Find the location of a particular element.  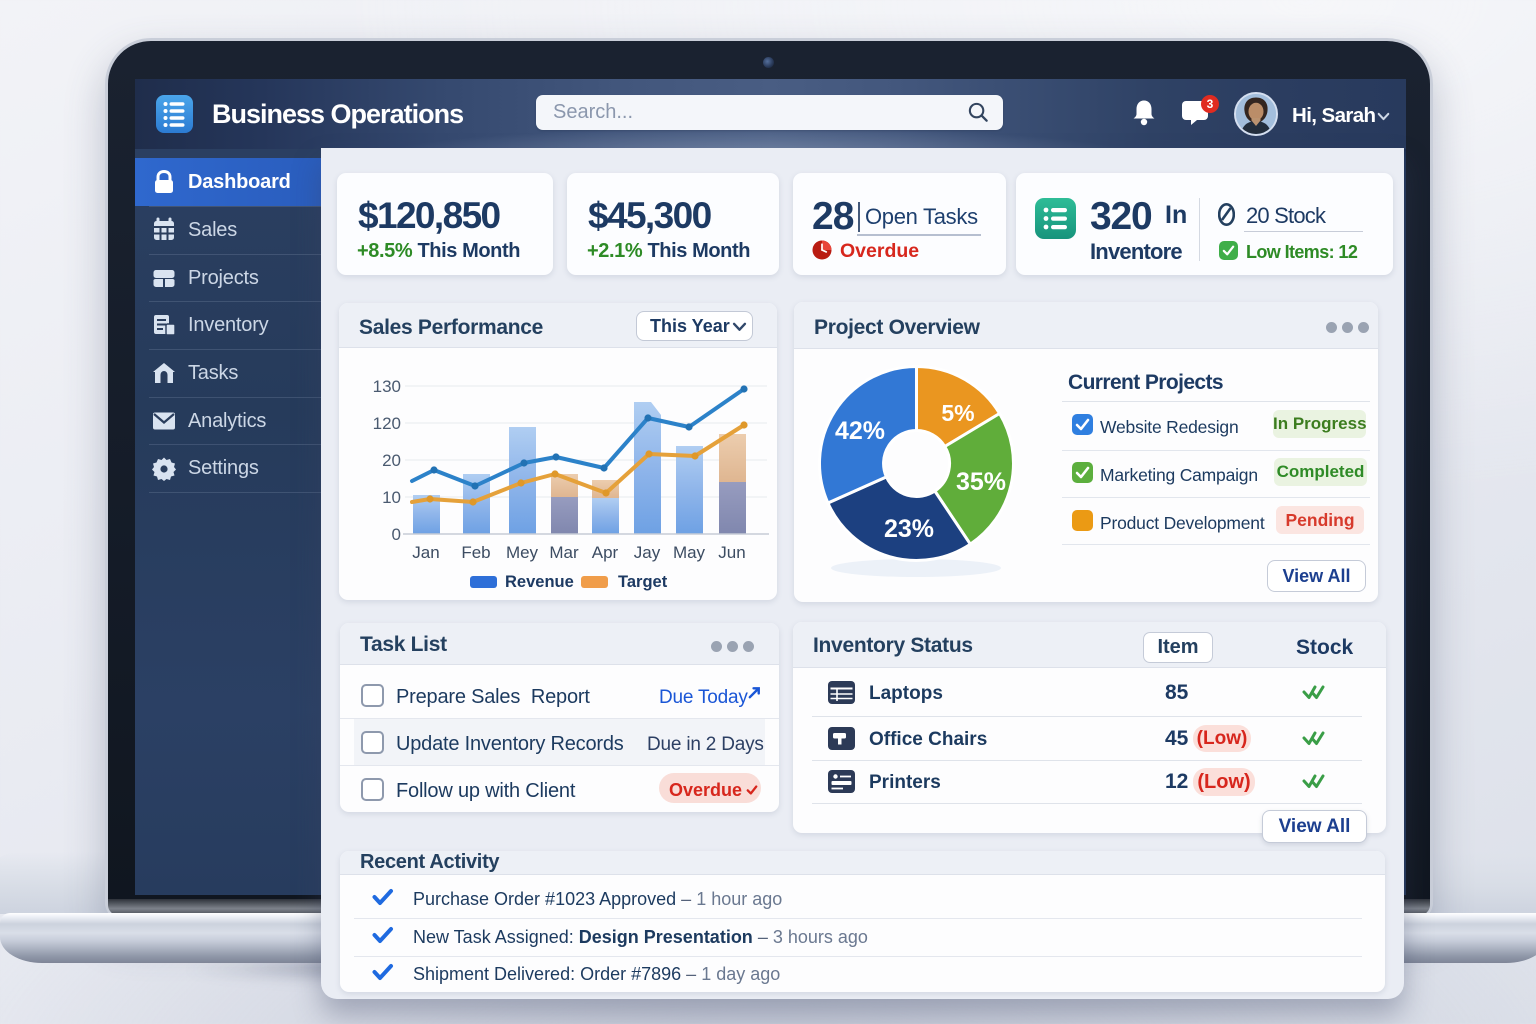

svg-text: 23% is located at coordinates (909, 529).